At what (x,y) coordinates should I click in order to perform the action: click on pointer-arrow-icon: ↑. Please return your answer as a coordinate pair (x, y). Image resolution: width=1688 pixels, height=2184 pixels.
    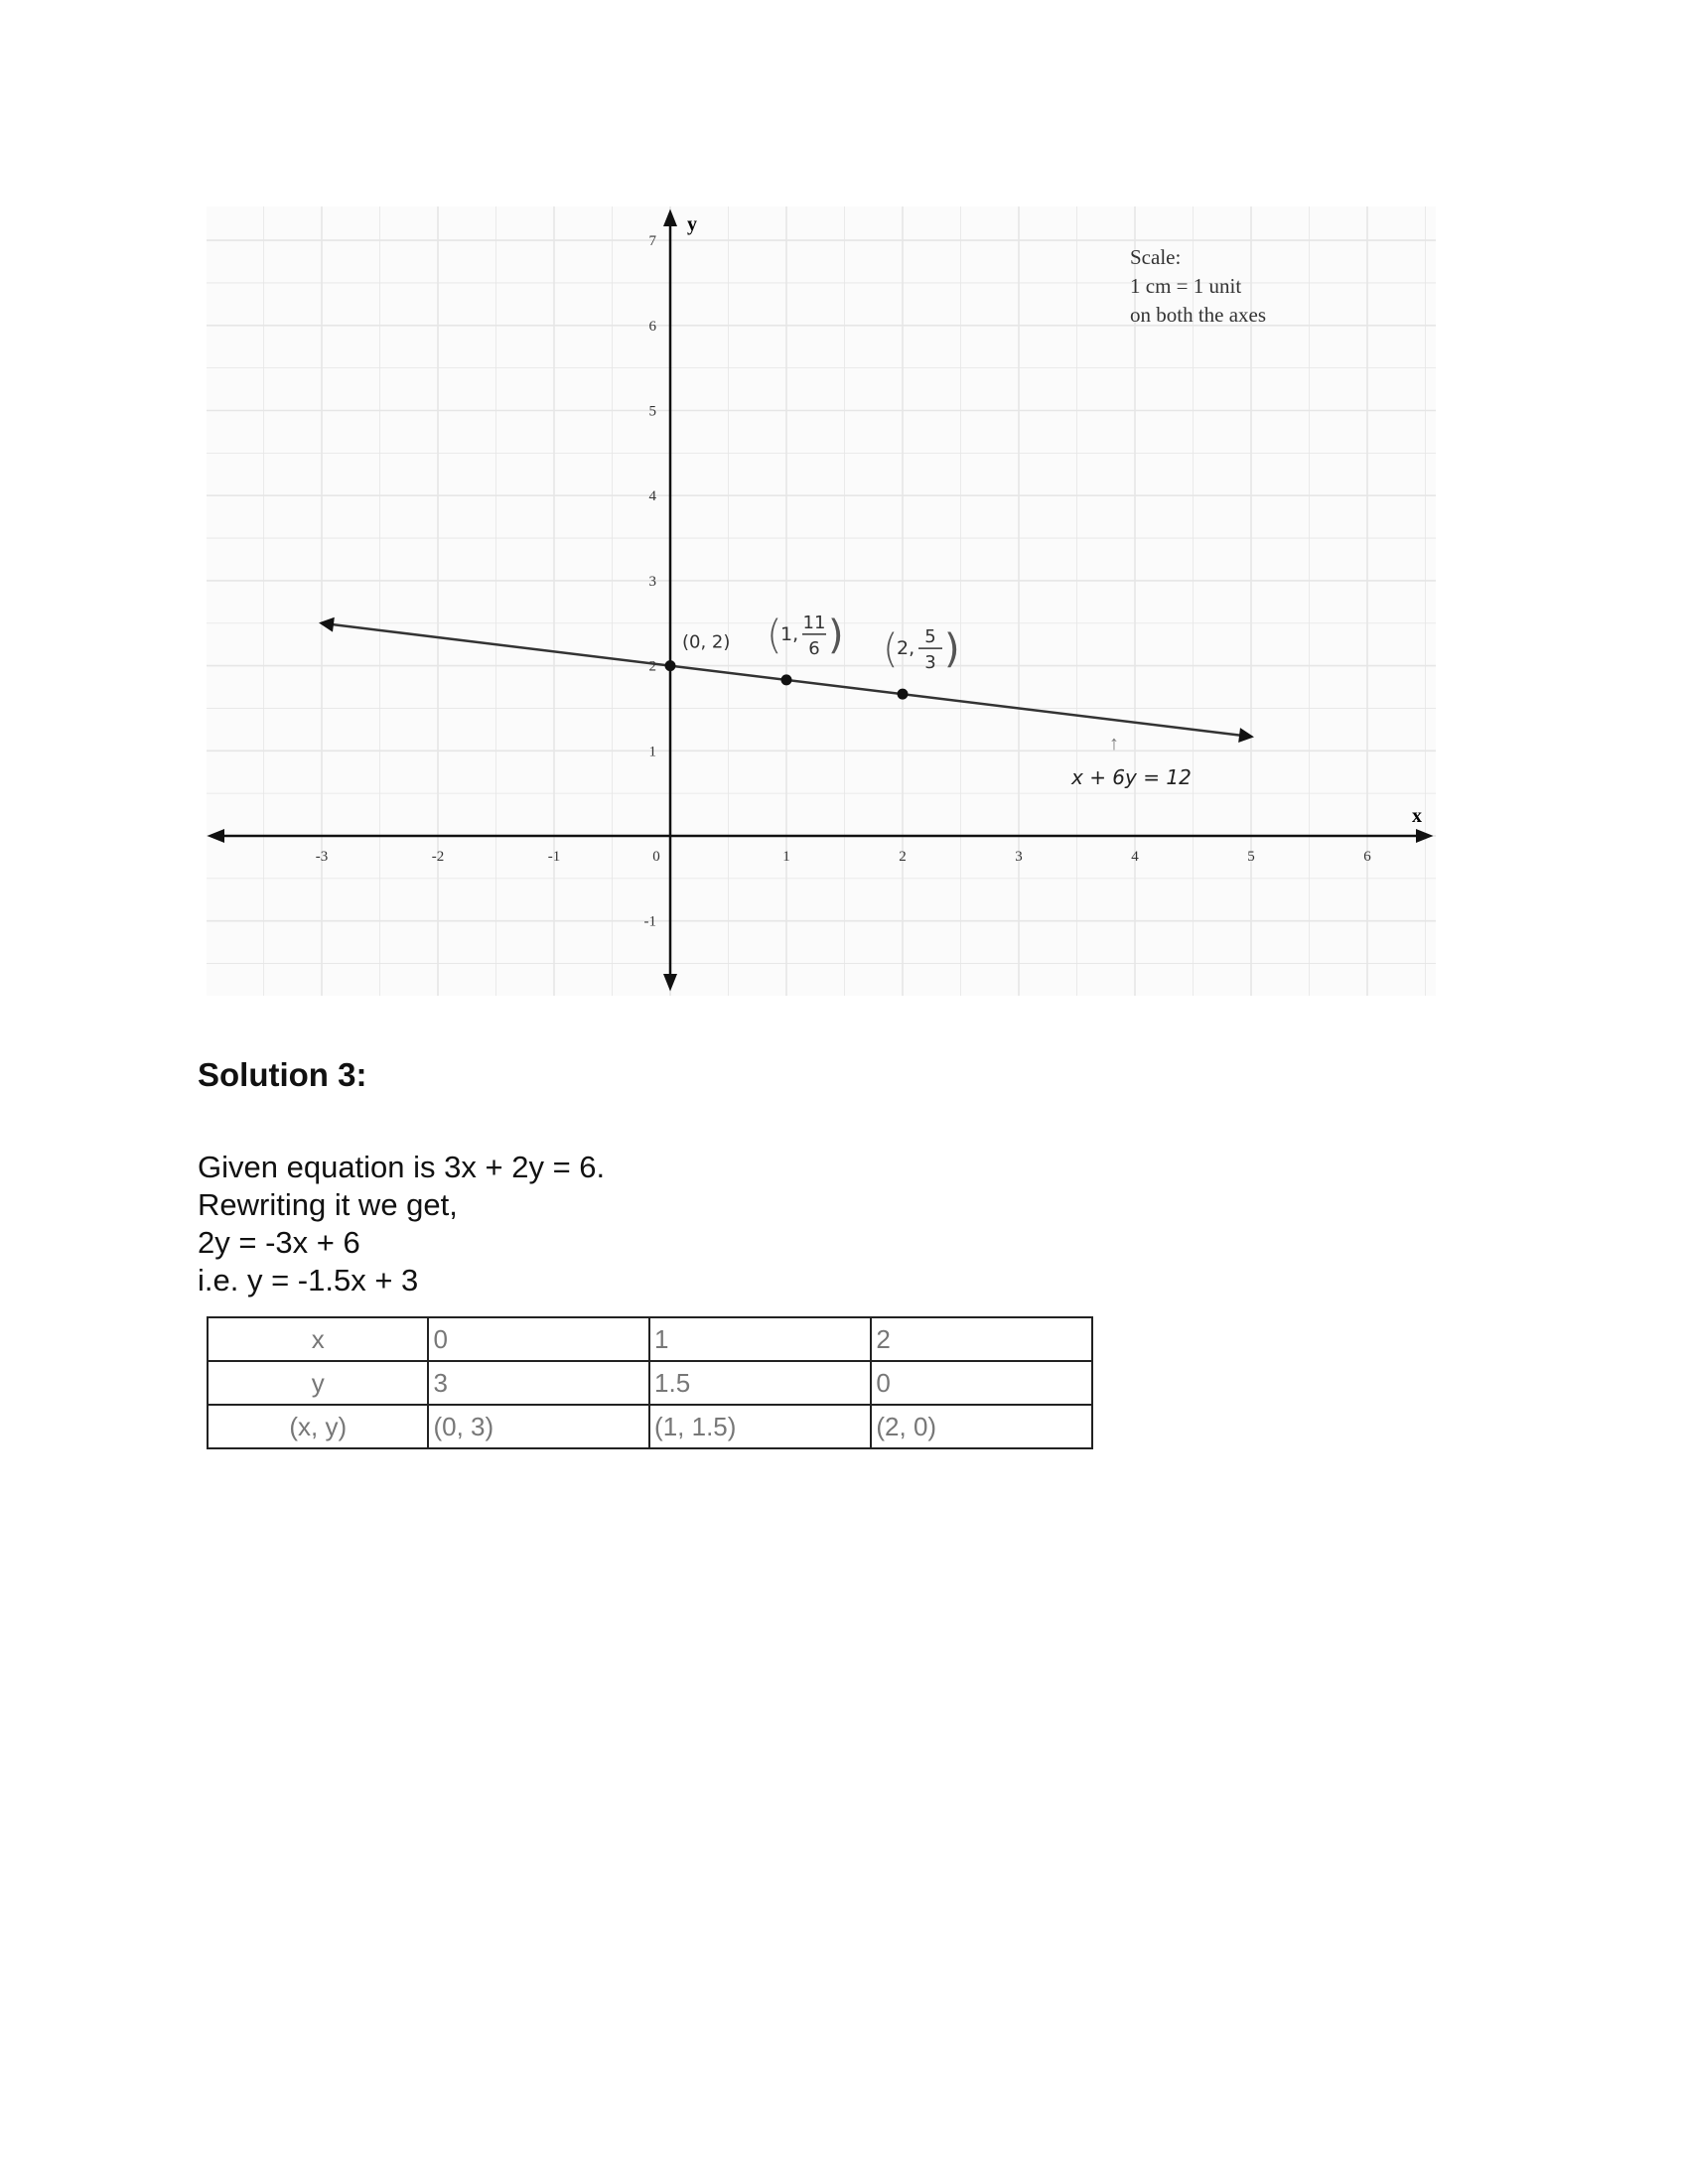
    Looking at the image, I should click on (1114, 743).